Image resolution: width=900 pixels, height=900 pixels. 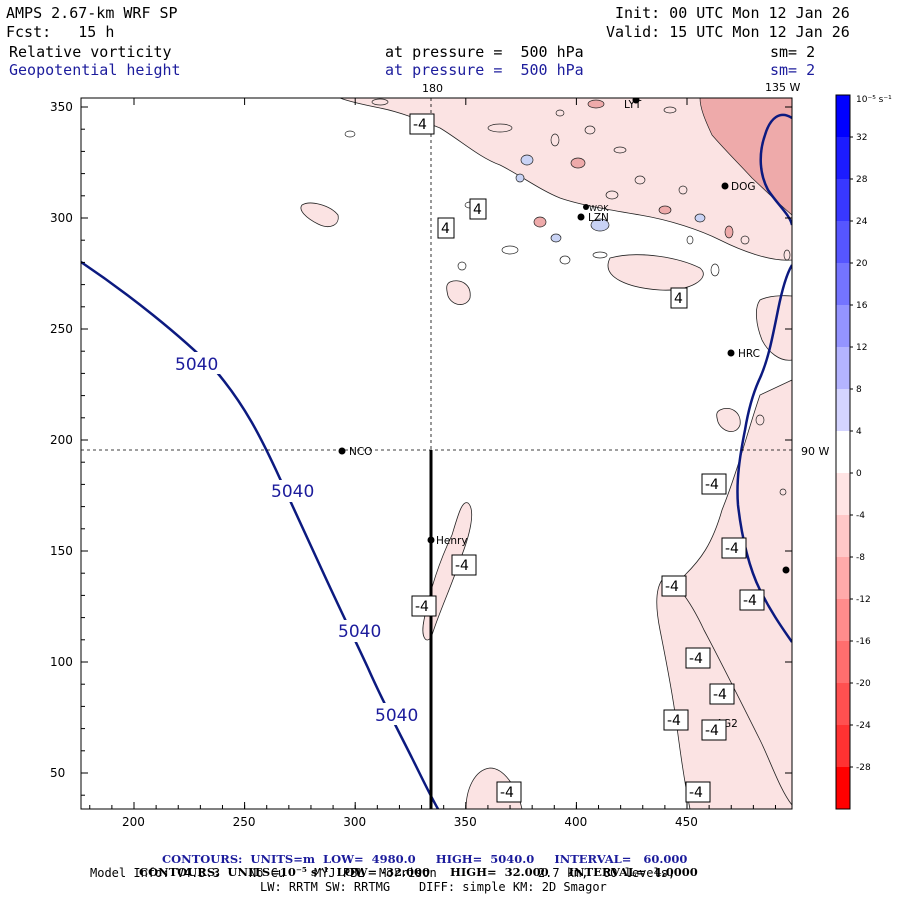 What do you see at coordinates (92, 13) in the screenshot?
I see `model-title: AMPS 2.67-km WRF SP` at bounding box center [92, 13].